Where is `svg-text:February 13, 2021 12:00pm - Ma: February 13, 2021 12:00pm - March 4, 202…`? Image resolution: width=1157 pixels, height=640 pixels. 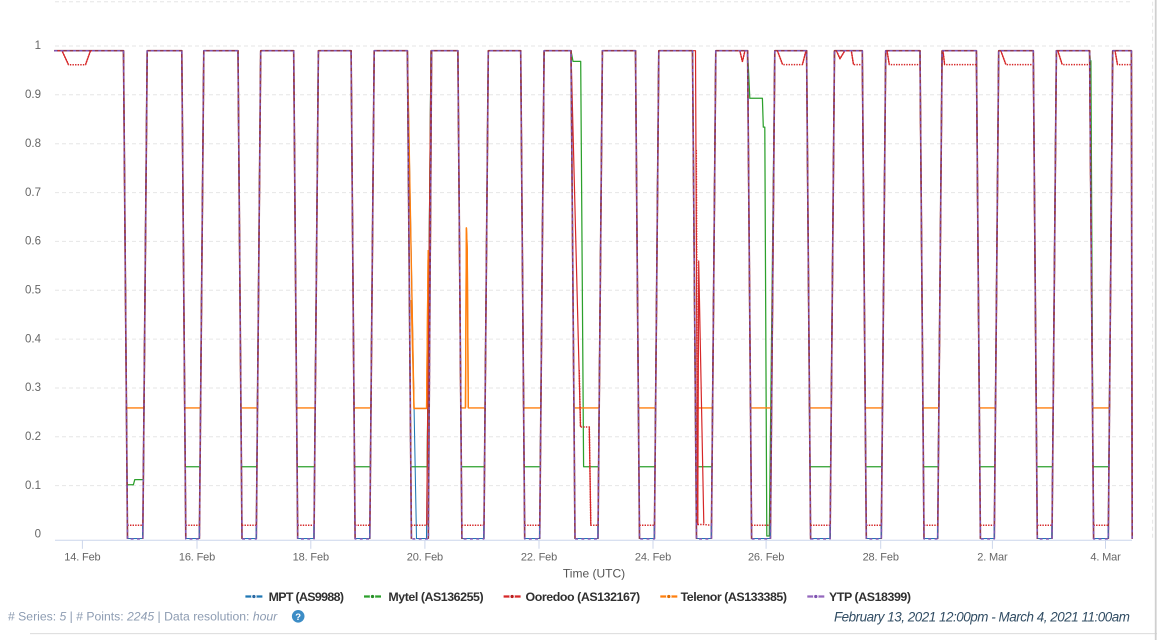 svg-text:February 13, 2021 12:00pm - Ma: February 13, 2021 12:00pm - March 4, 202… is located at coordinates (982, 617).